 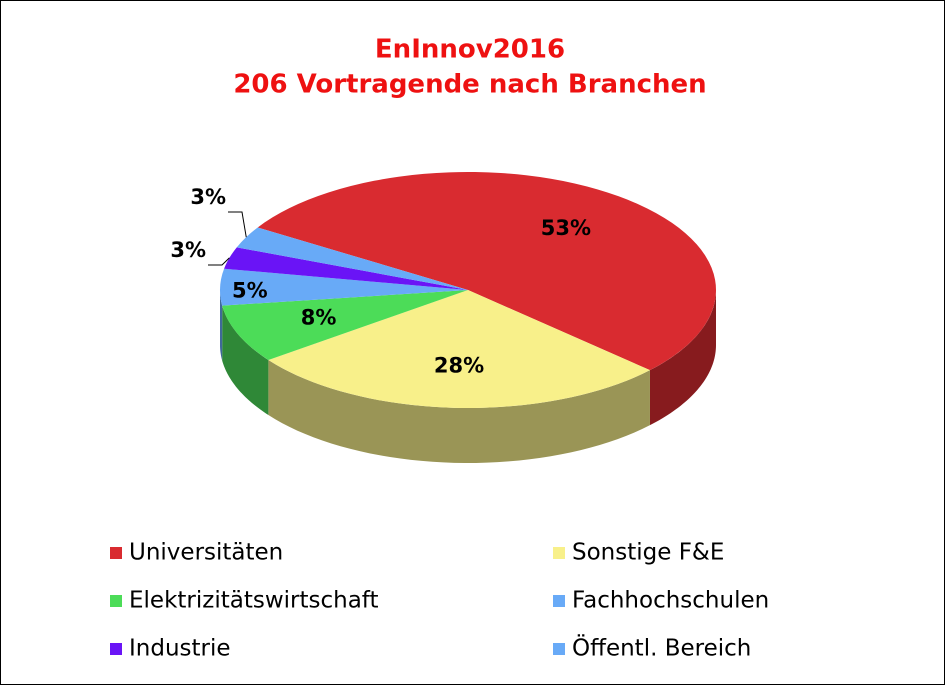 I want to click on legend-label: Sonstige F&E, so click(x=648, y=553).